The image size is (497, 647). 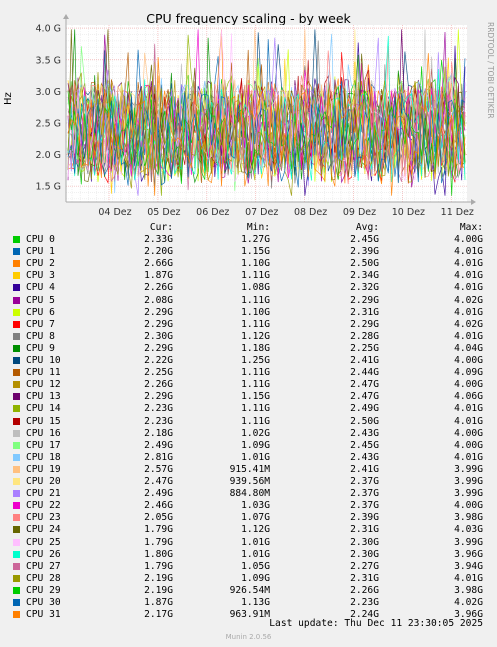 I want to click on legend-row: CPU 25 1.79G 1.01G 2.30G 3.99G, so click(x=248, y=543).